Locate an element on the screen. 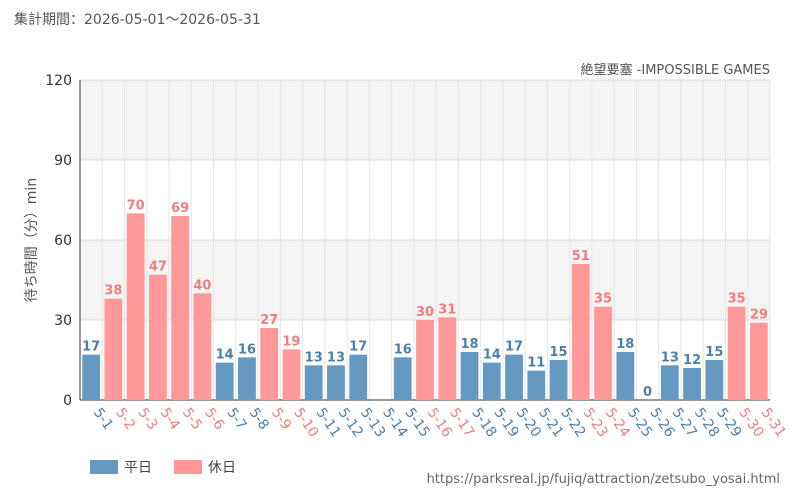  bar-value-label: 38 is located at coordinates (113, 291).